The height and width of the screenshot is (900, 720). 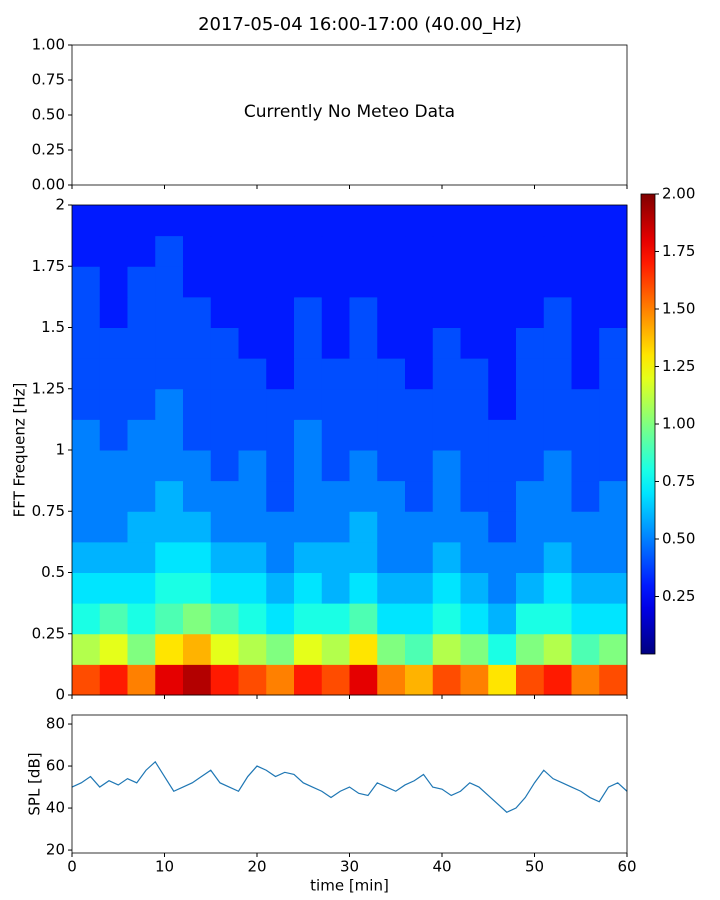 What do you see at coordinates (48, 185) in the screenshot?
I see `y-tick-label: 0.00` at bounding box center [48, 185].